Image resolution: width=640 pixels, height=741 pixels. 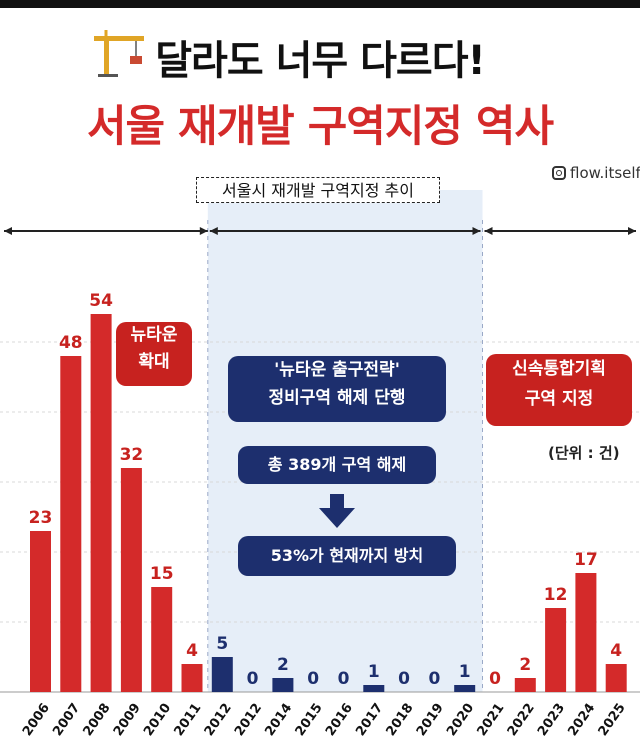 What do you see at coordinates (71, 524) in the screenshot?
I see `bar-2007` at bounding box center [71, 524].